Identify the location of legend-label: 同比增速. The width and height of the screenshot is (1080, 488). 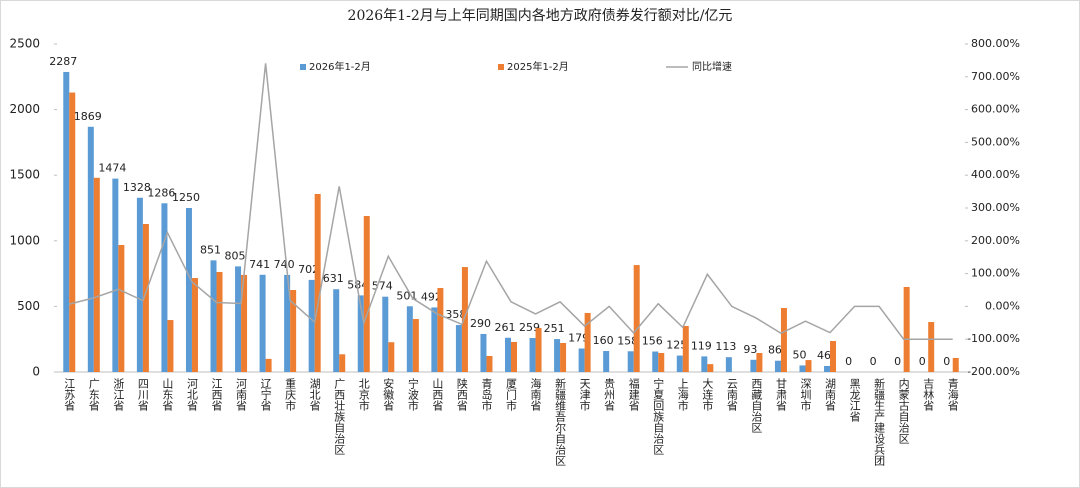
(712, 66).